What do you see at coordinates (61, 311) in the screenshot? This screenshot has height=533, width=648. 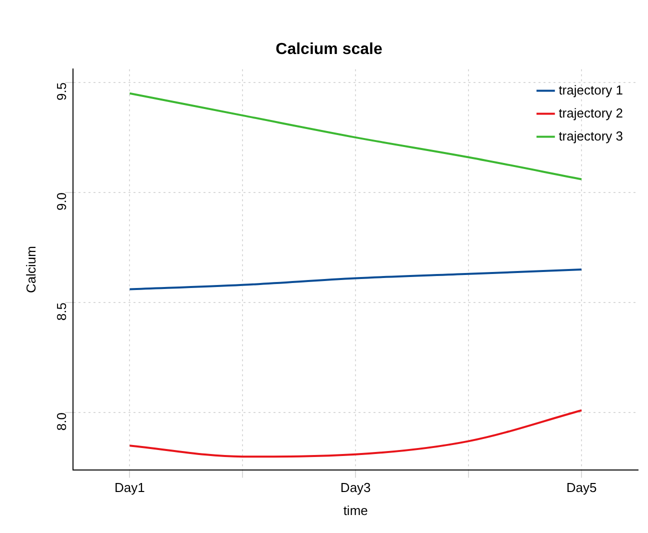 I see `y-tick-label: 8.5` at bounding box center [61, 311].